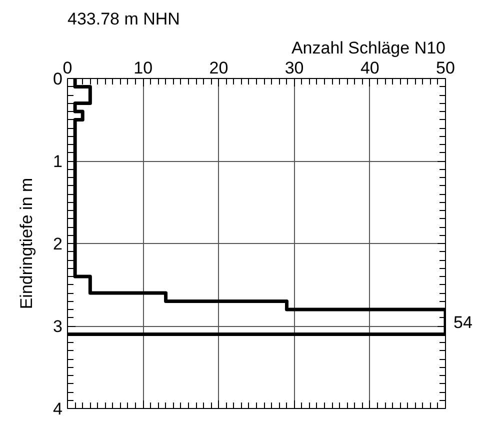 Image resolution: width=478 pixels, height=441 pixels. Describe the element at coordinates (58, 244) in the screenshot. I see `y-tick-label: 2` at that location.